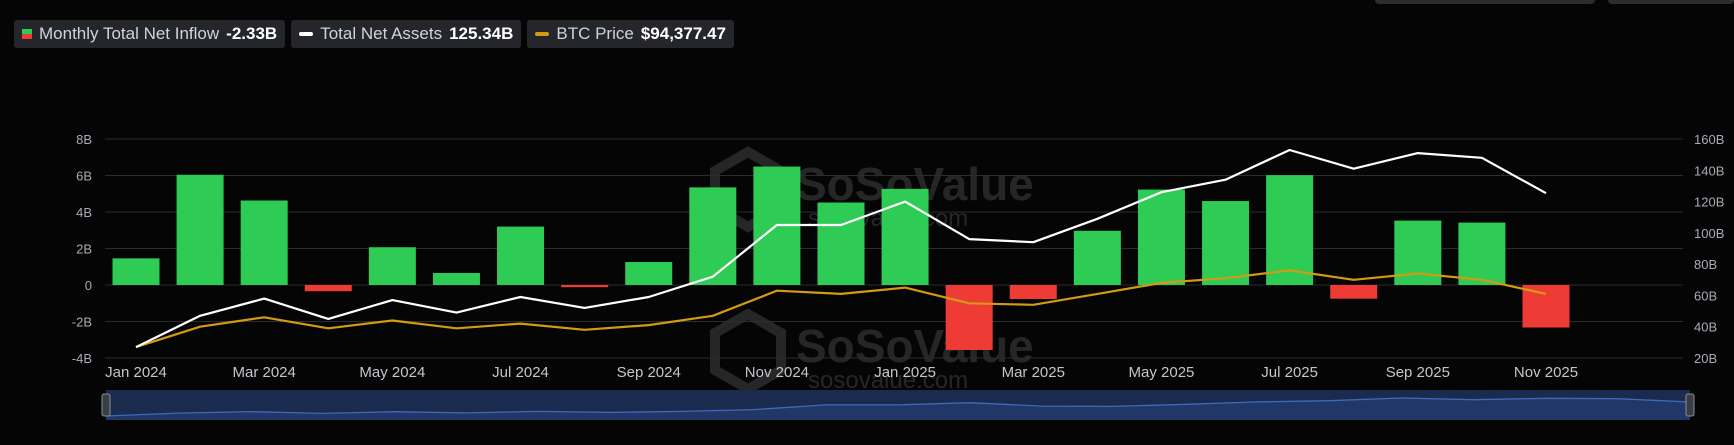  What do you see at coordinates (1709, 139) in the screenshot?
I see `y-right-tick-label: 160B` at bounding box center [1709, 139].